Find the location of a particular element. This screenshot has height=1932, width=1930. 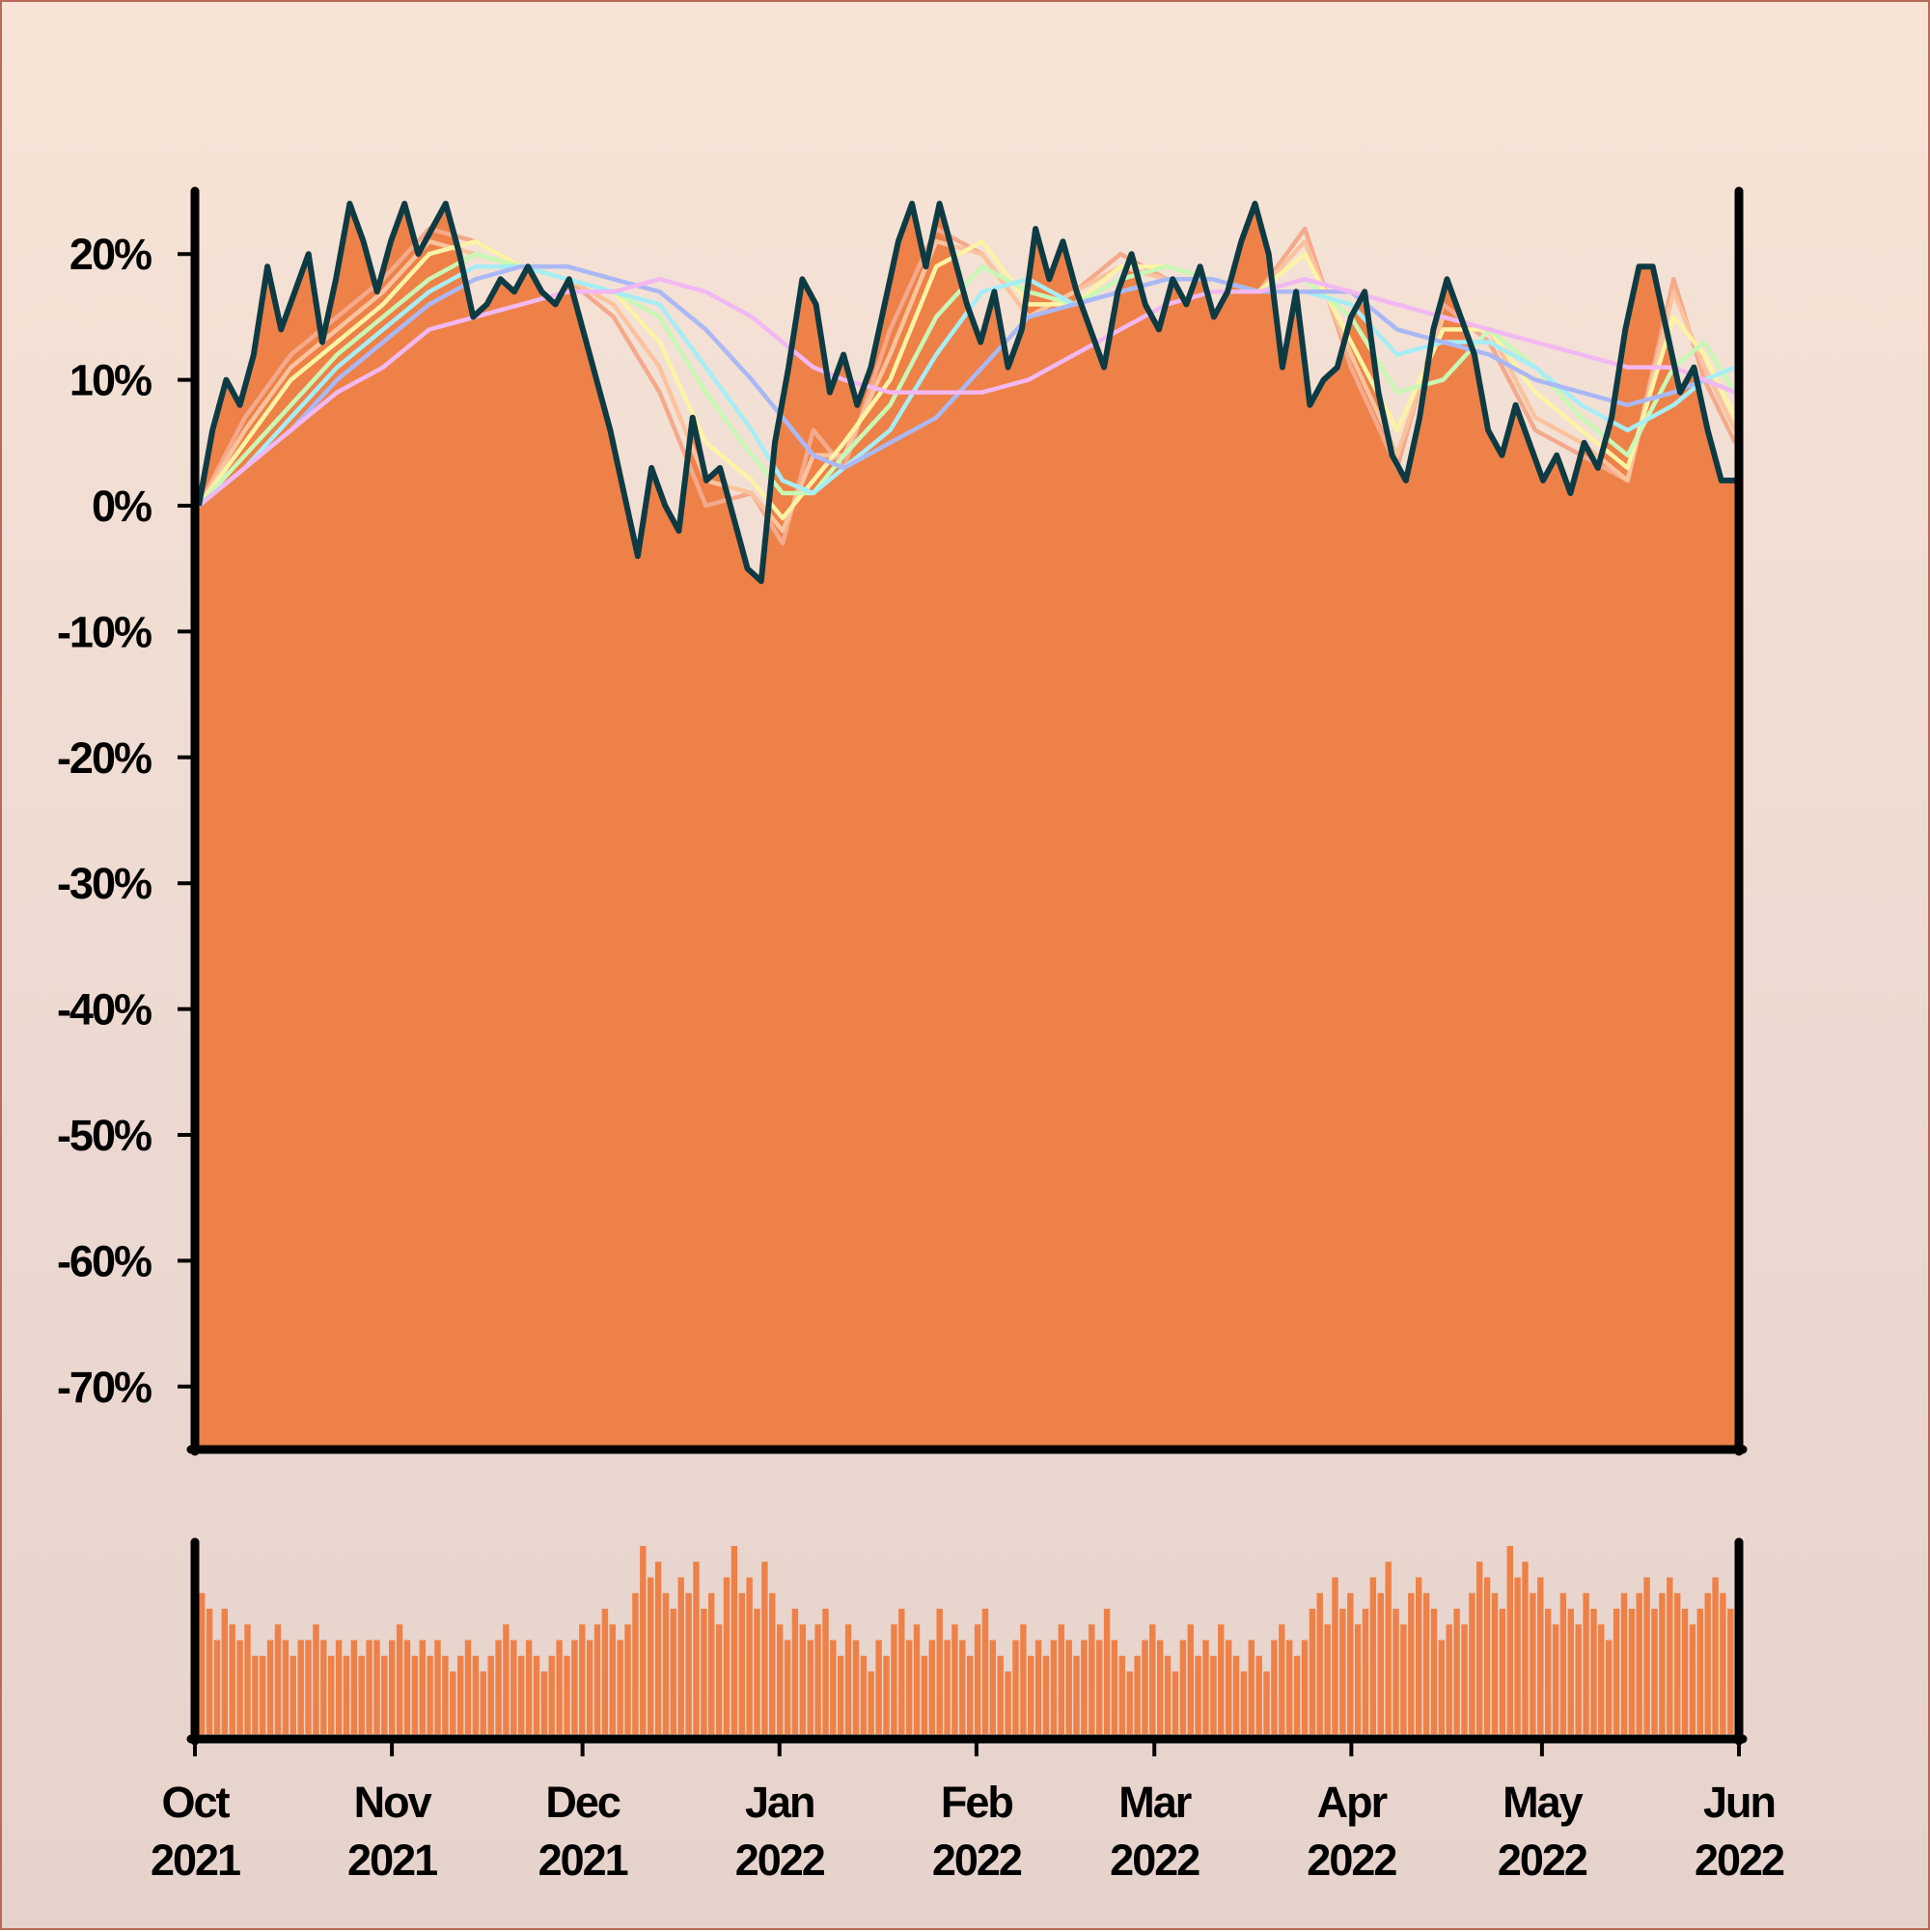

volume-plot is located at coordinates (966, 1640).